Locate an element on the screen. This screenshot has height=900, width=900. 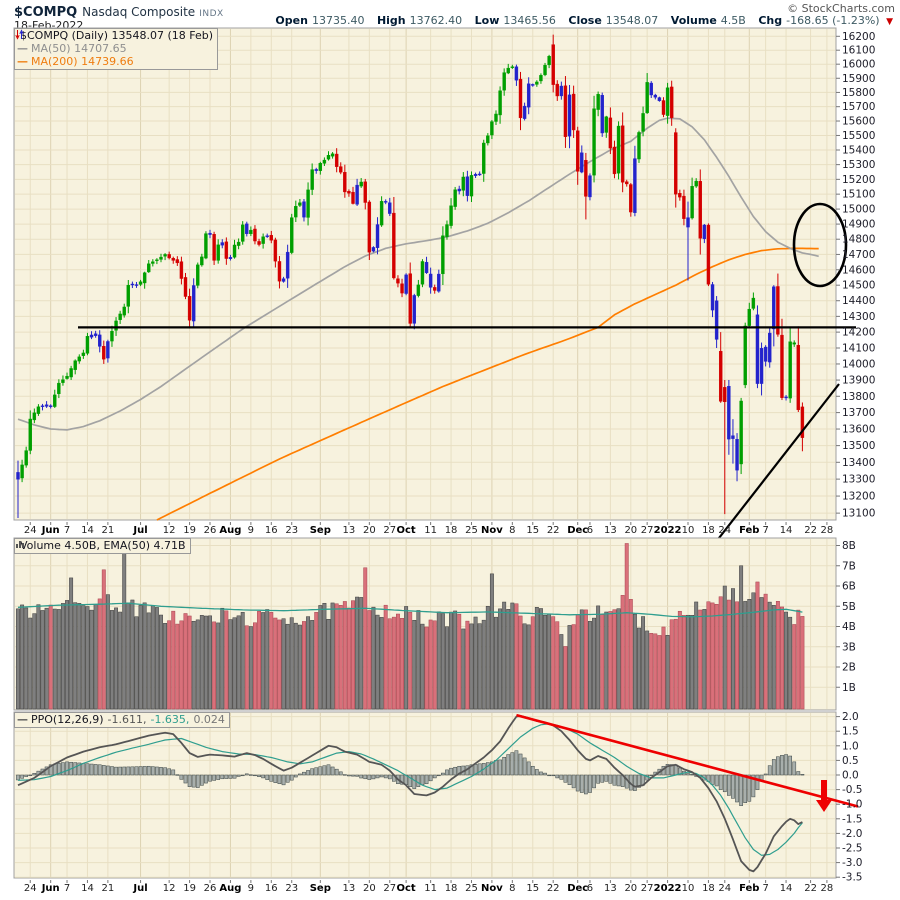
svg-text: Dec is located at coordinates (577, 888).